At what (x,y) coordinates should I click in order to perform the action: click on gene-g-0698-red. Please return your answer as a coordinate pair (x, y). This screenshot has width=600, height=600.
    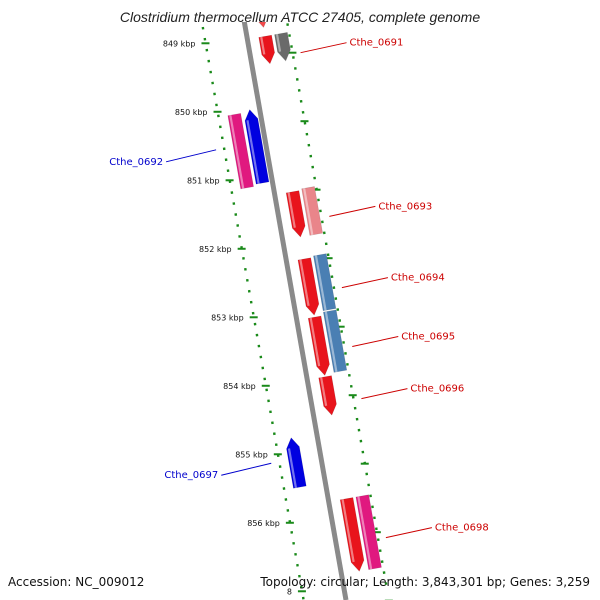
    Looking at the image, I should click on (352, 534).